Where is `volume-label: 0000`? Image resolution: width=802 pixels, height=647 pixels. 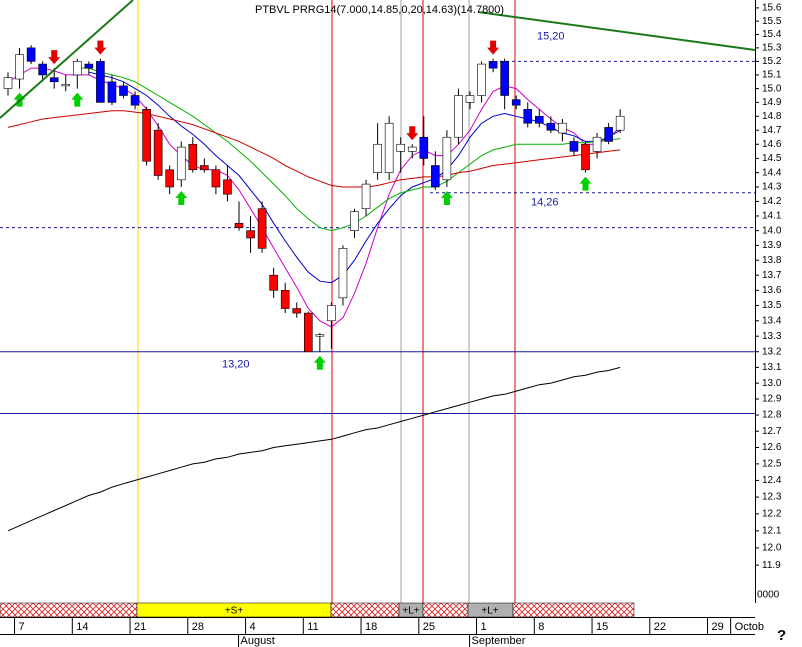
volume-label: 0000 is located at coordinates (768, 595).